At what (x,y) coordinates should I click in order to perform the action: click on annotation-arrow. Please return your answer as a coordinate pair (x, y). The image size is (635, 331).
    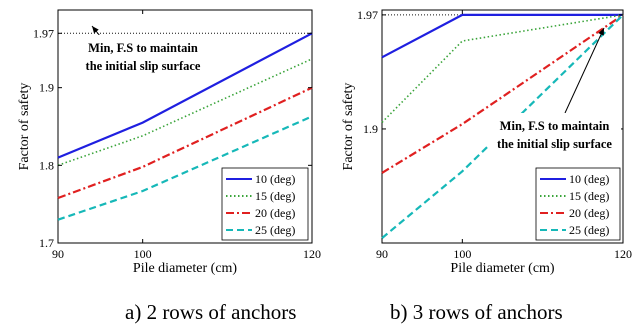
    Looking at the image, I should click on (584, 70).